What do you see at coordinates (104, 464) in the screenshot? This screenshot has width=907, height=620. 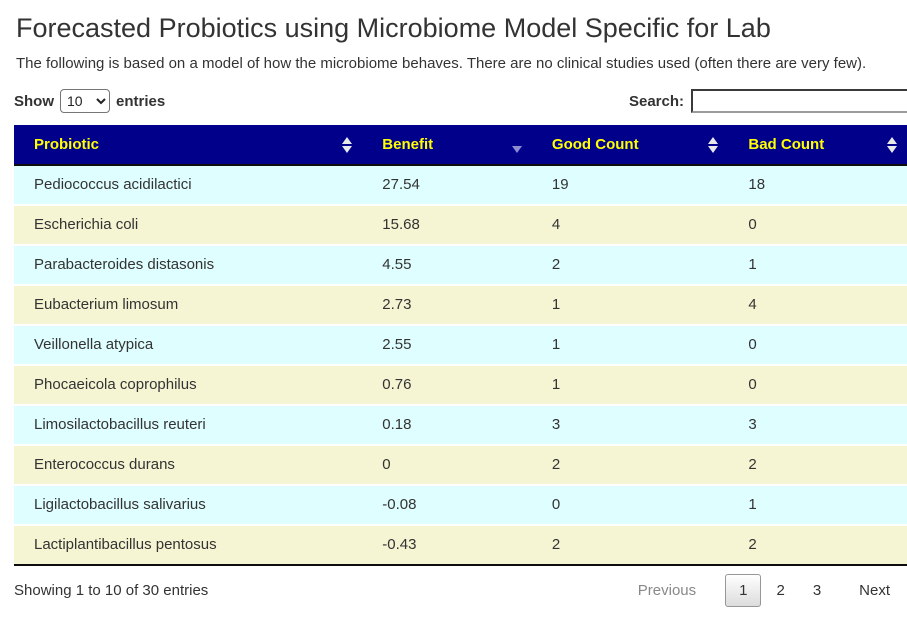 I see `cell-probiotic: Enterococcus durans` at bounding box center [104, 464].